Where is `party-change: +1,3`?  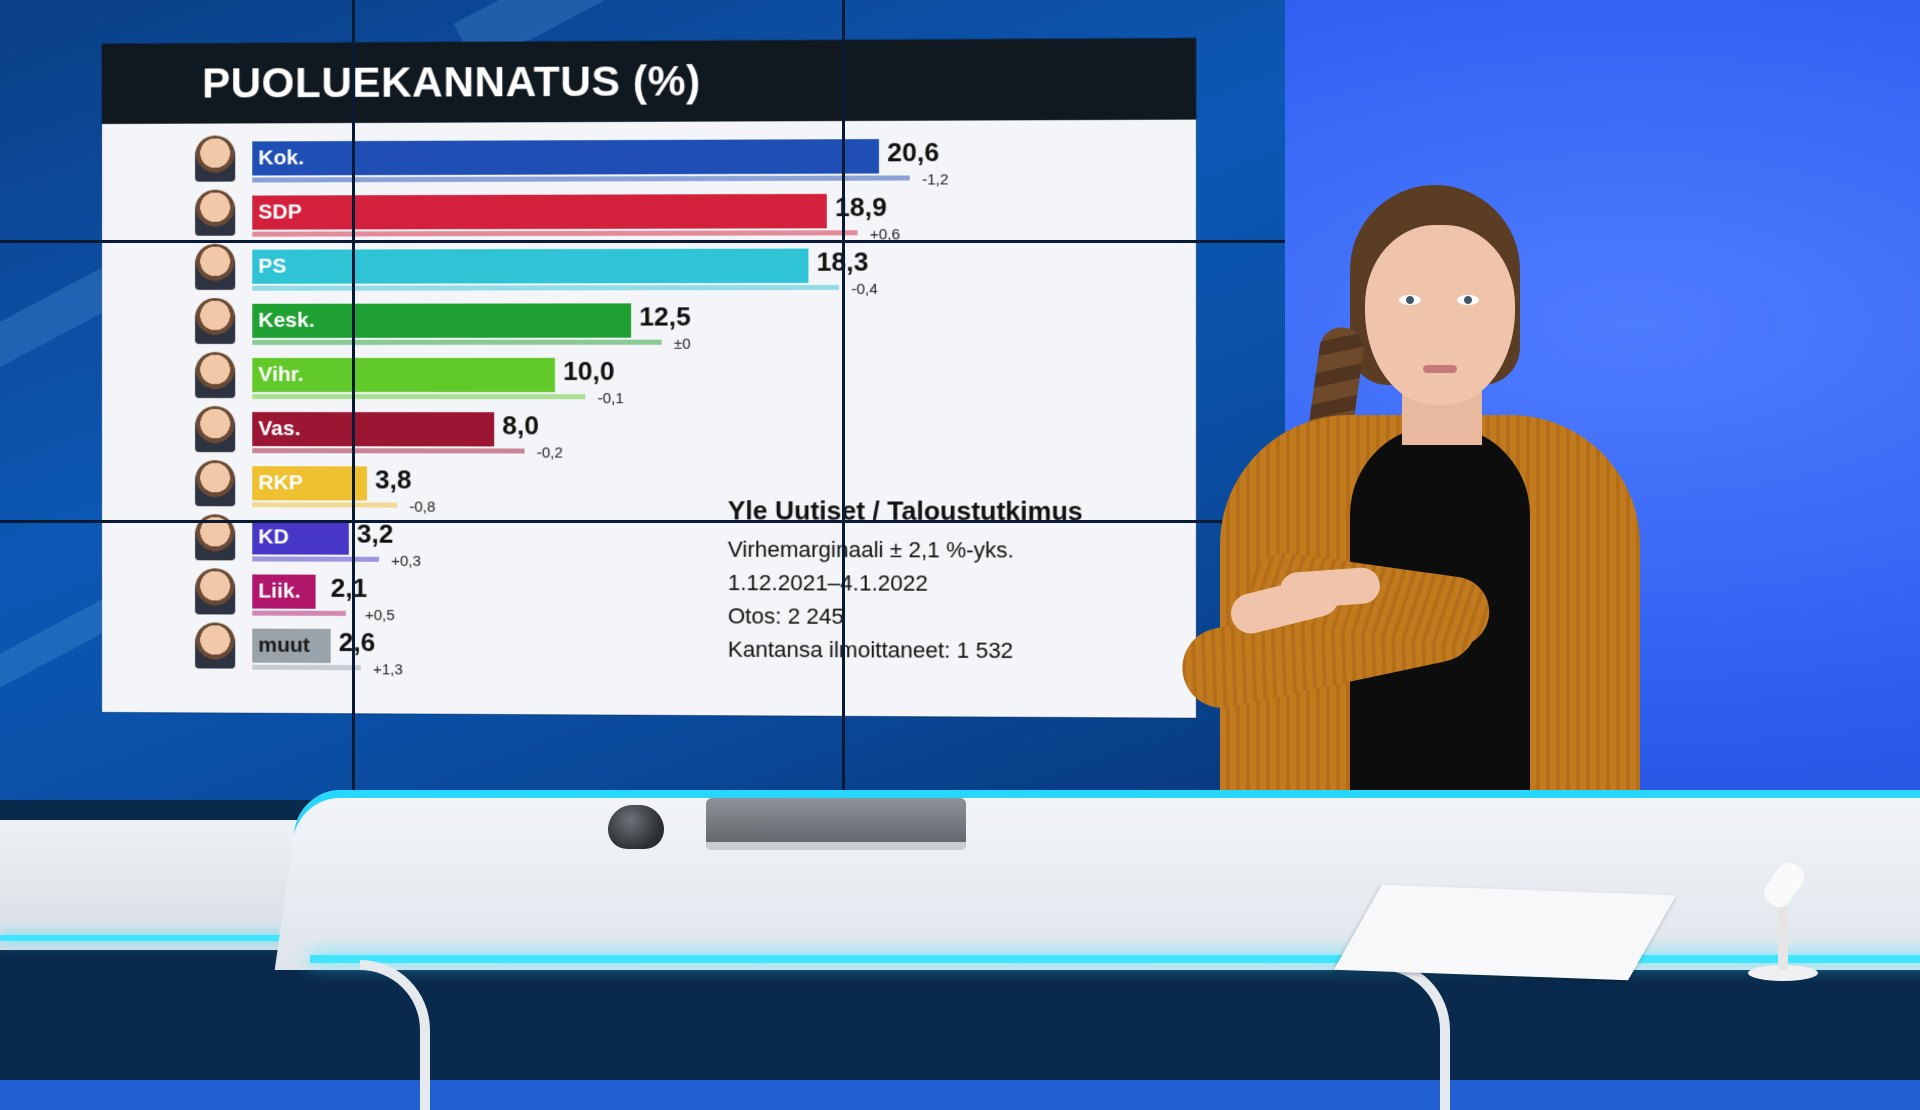 party-change: +1,3 is located at coordinates (388, 669).